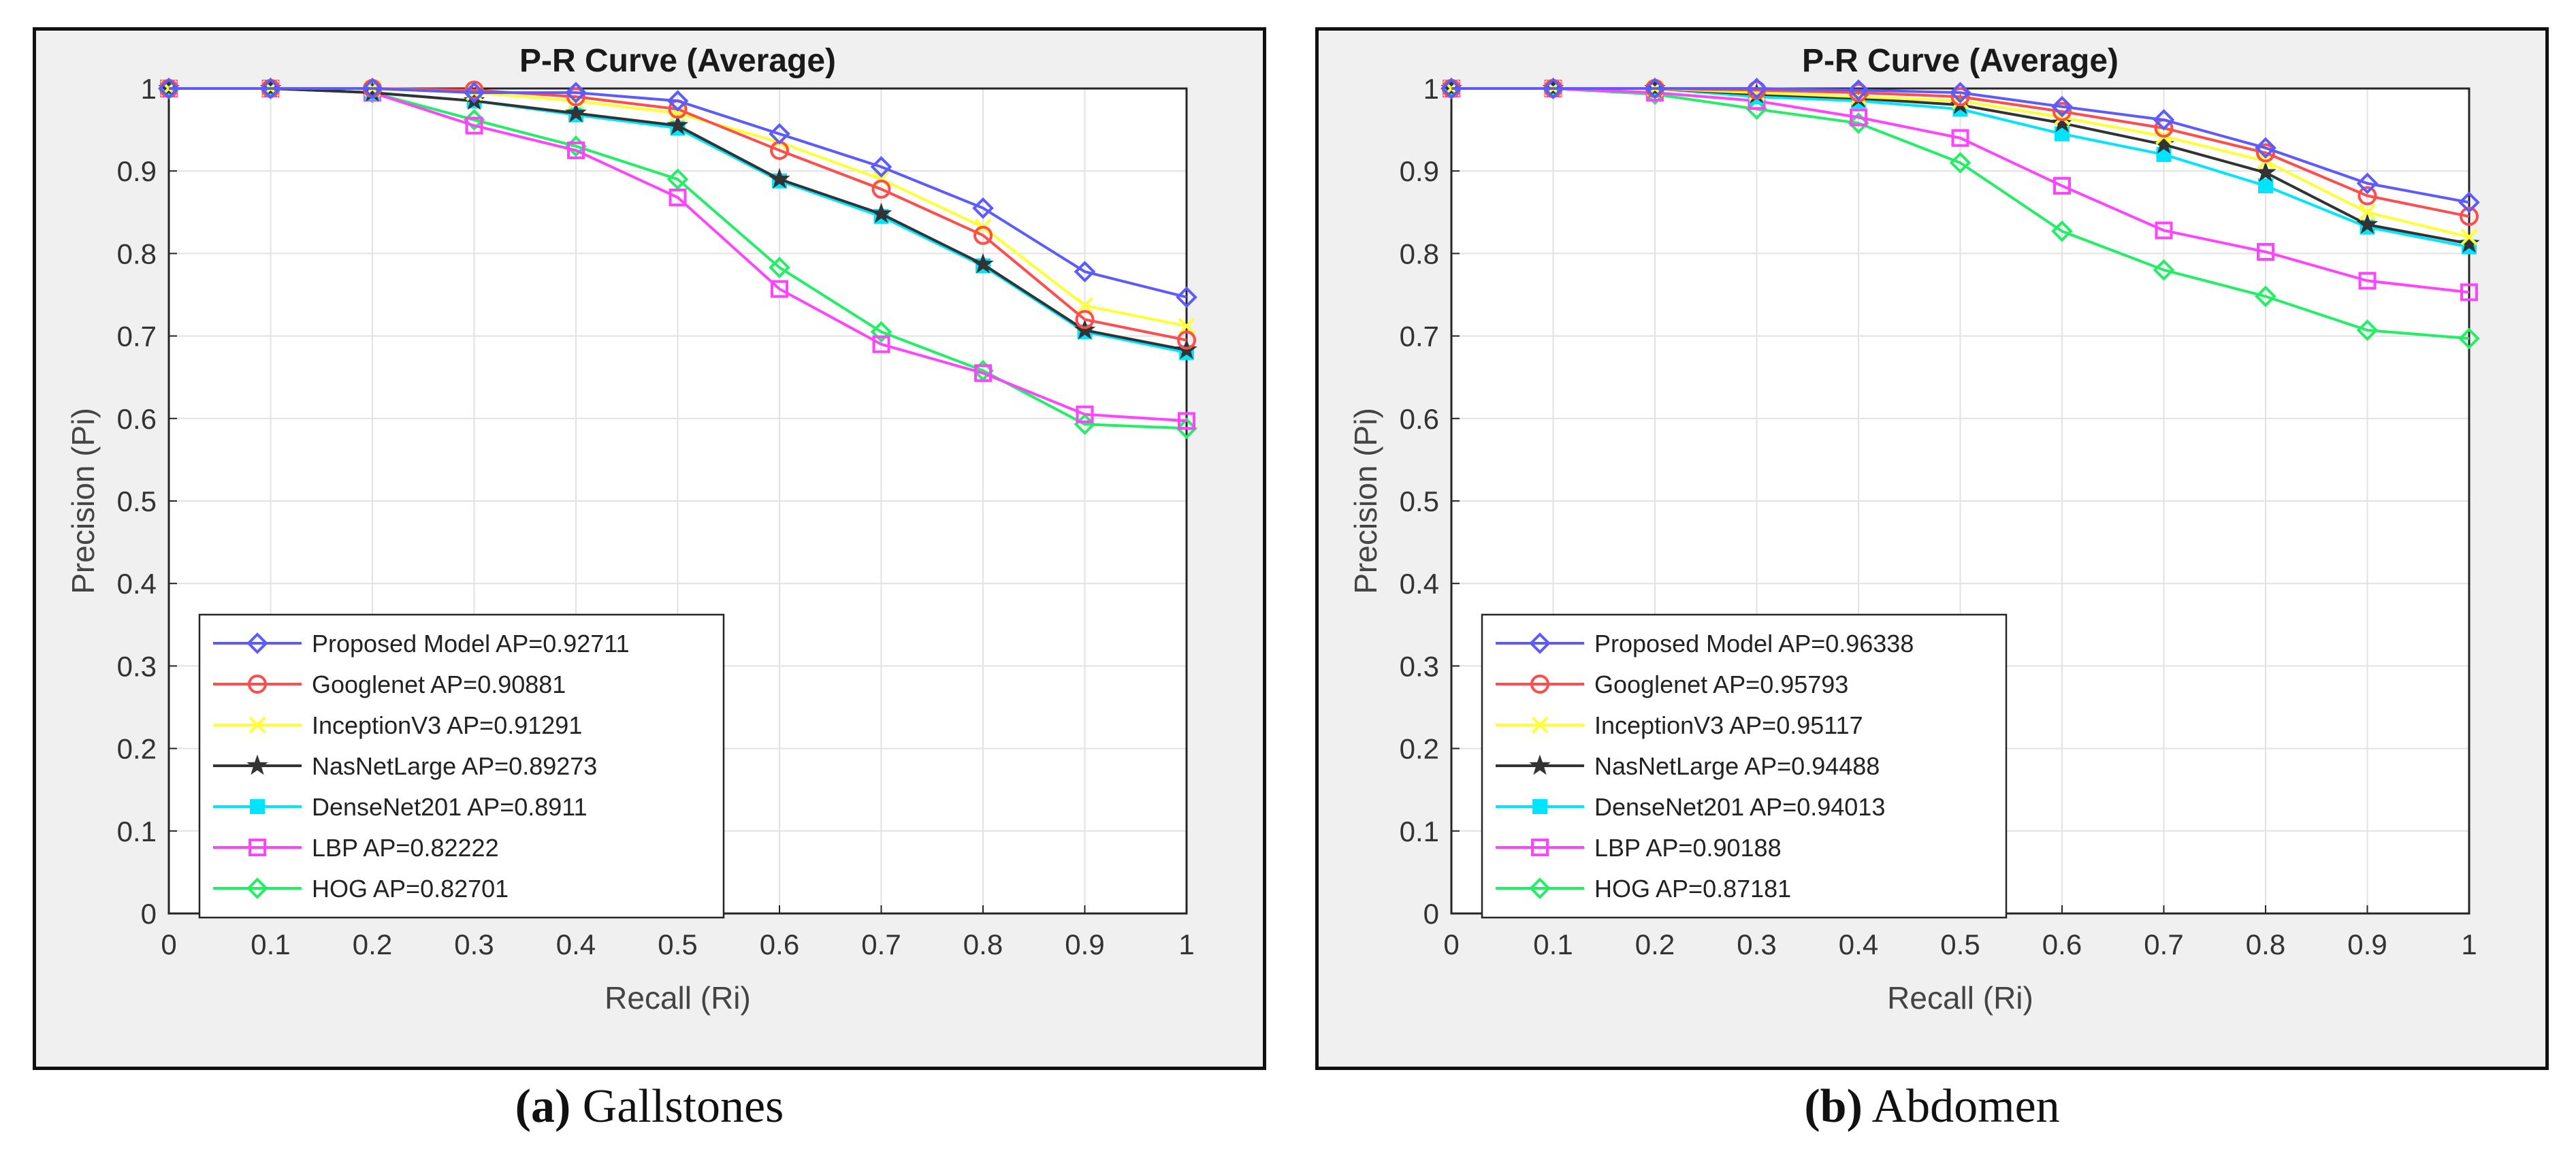 Image resolution: width=2576 pixels, height=1166 pixels. What do you see at coordinates (1420, 584) in the screenshot?
I see `y-tick-label: 0.4` at bounding box center [1420, 584].